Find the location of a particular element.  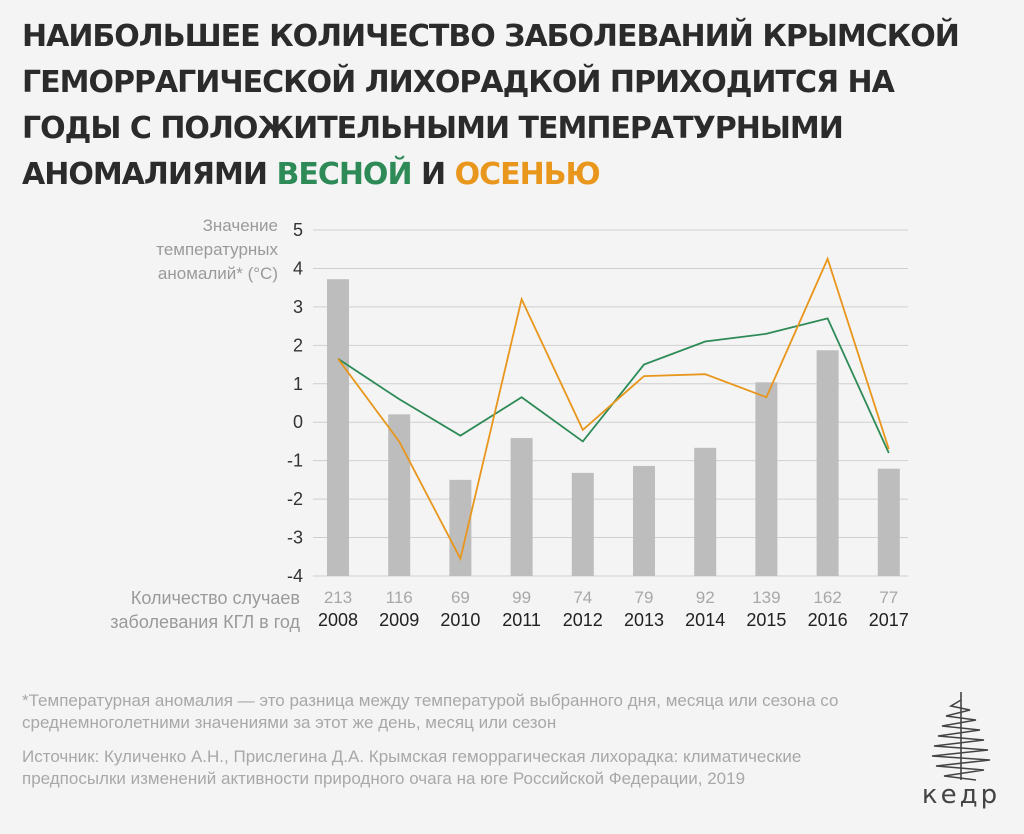

y-tick-label: 5 is located at coordinates (298, 230).